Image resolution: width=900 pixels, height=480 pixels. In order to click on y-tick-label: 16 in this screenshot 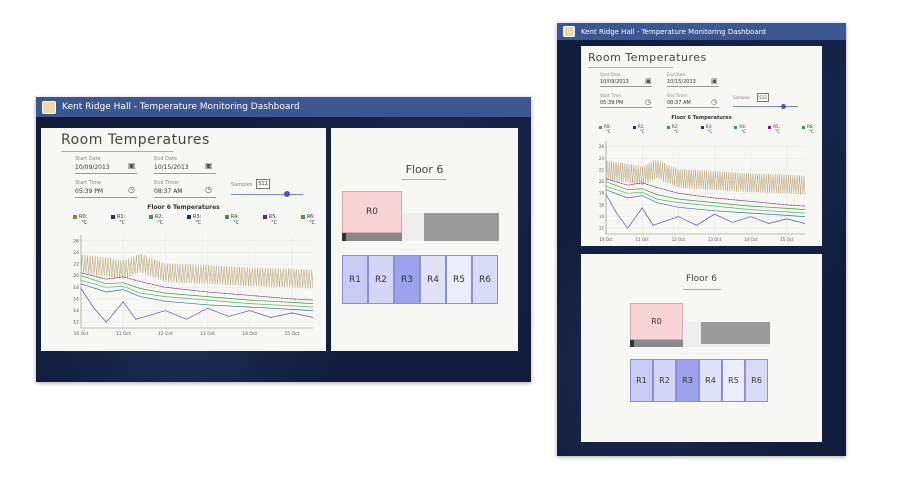, I will do `click(602, 204)`.